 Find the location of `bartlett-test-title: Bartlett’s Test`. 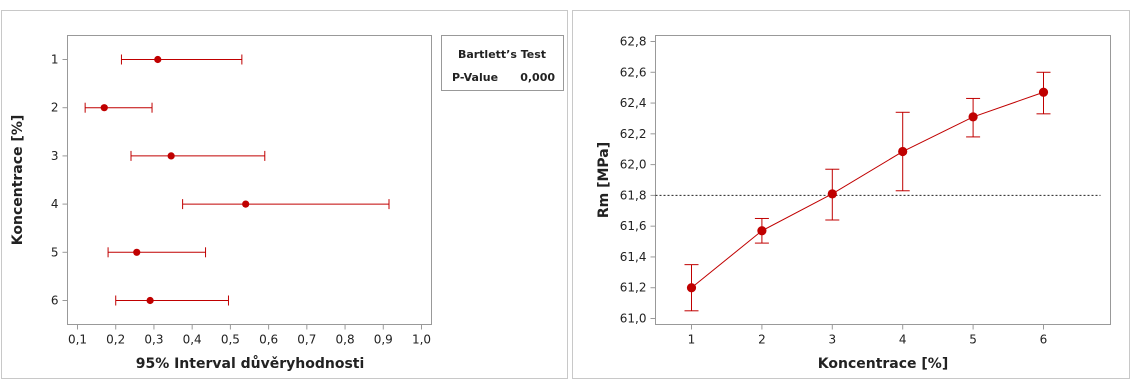

bartlett-test-title: Bartlett’s Test is located at coordinates (502, 54).